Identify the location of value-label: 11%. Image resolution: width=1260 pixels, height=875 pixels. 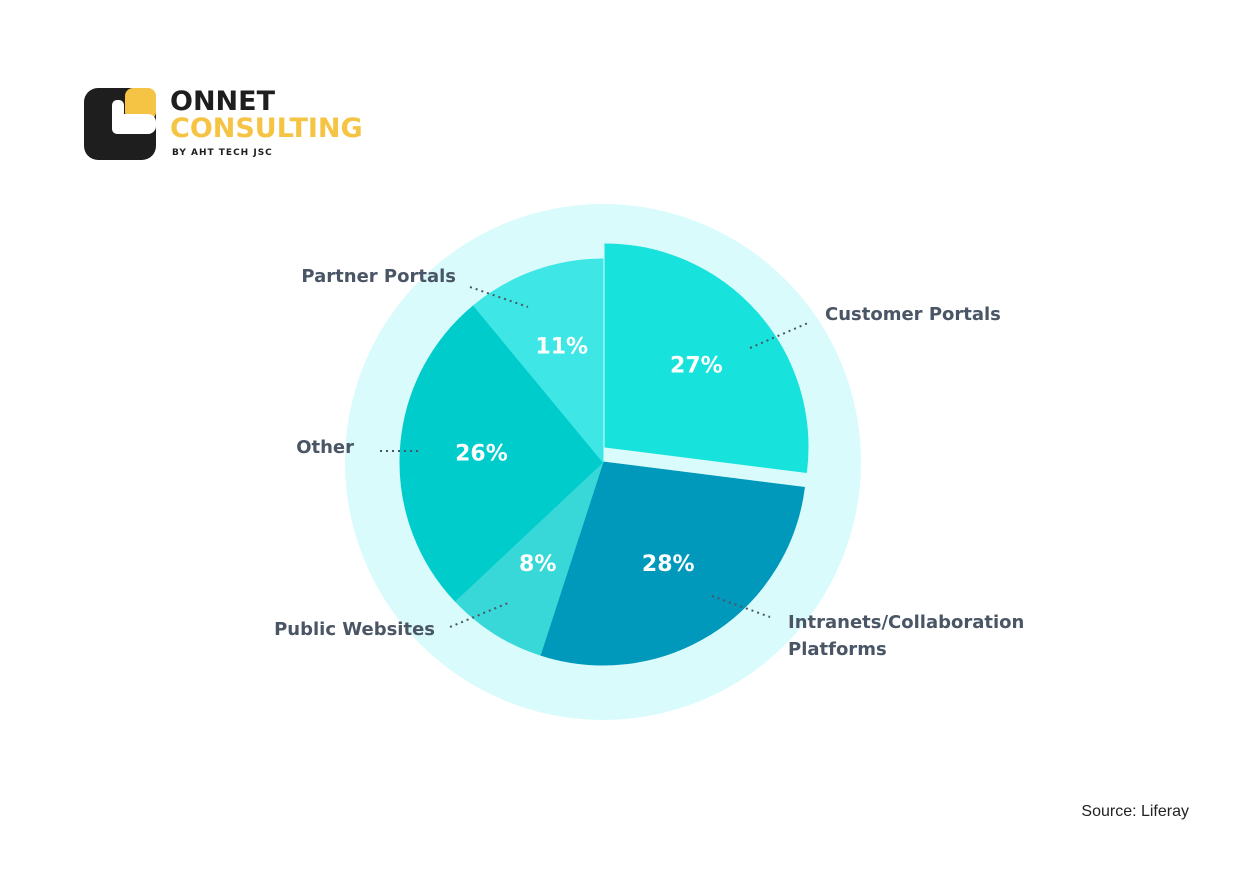
(561, 346).